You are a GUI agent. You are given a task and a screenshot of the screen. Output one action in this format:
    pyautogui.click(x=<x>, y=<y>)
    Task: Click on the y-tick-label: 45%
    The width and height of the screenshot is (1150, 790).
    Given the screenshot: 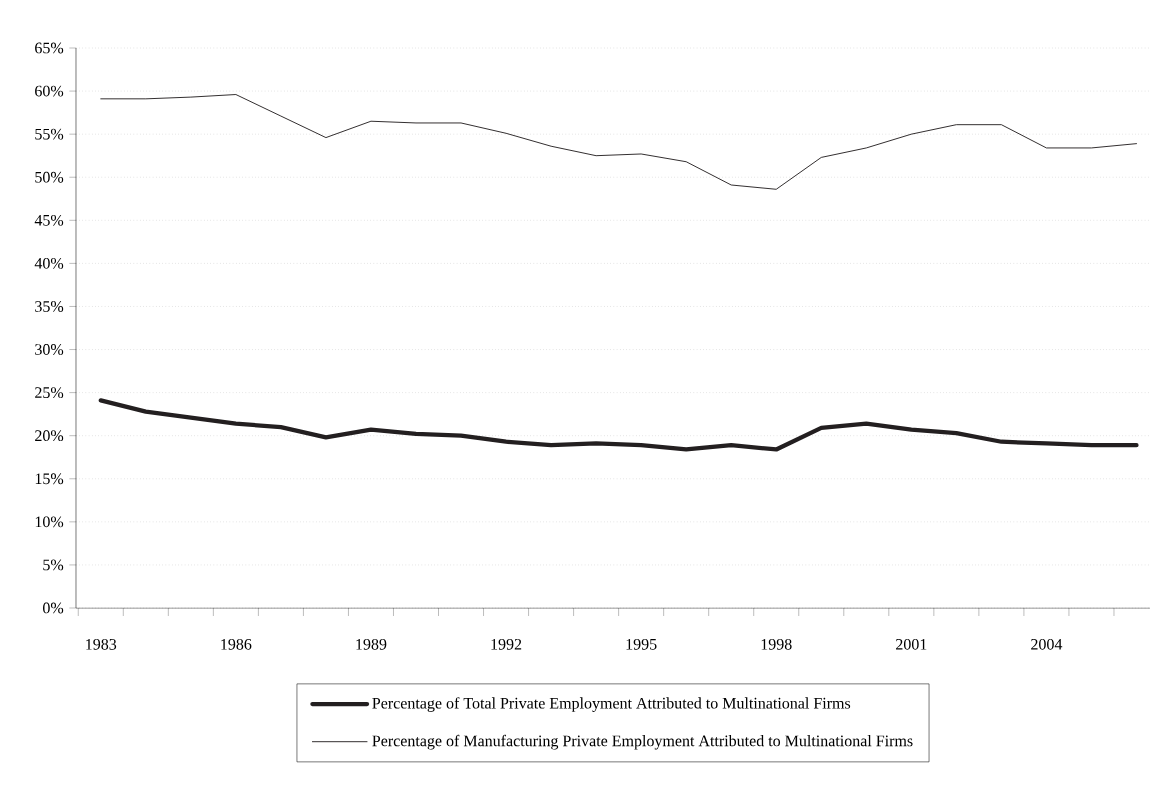 What is the action you would take?
    pyautogui.click(x=49, y=220)
    